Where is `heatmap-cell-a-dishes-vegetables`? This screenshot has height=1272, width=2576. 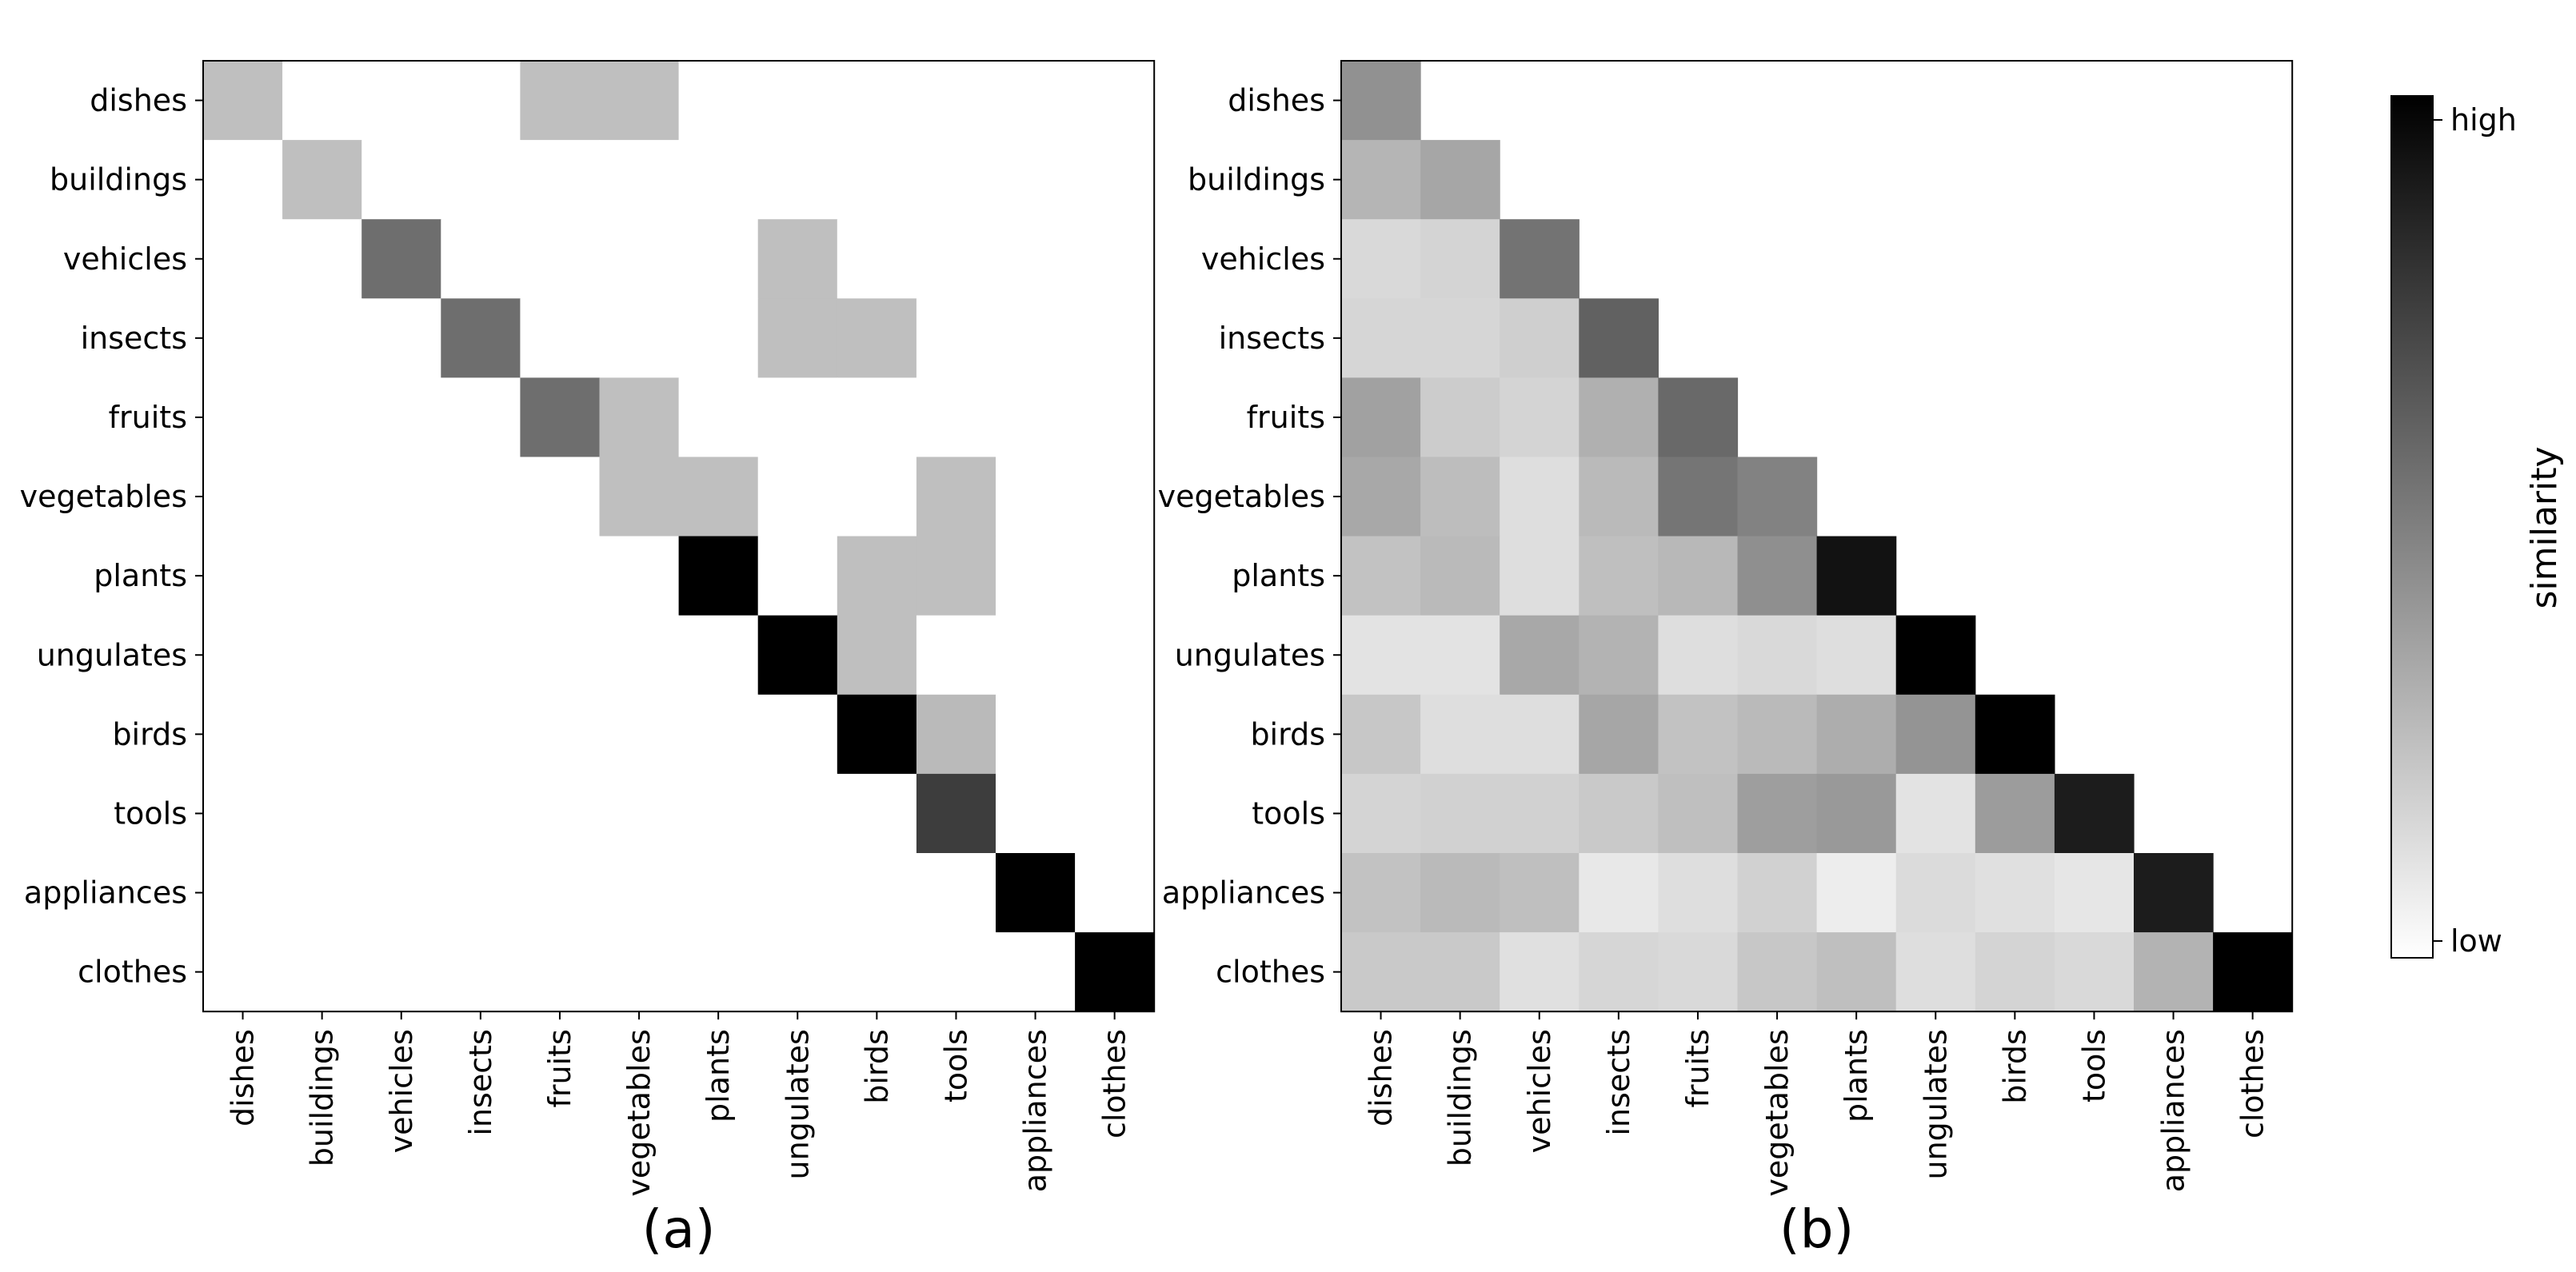
heatmap-cell-a-dishes-vegetables is located at coordinates (640, 101).